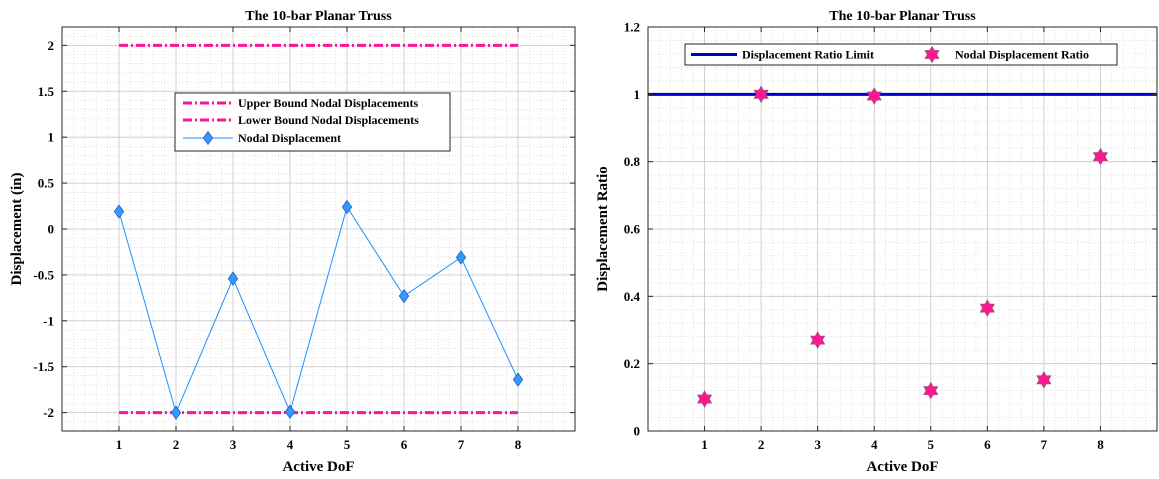  I want to click on y-tick-label: -1, so click(48, 320).